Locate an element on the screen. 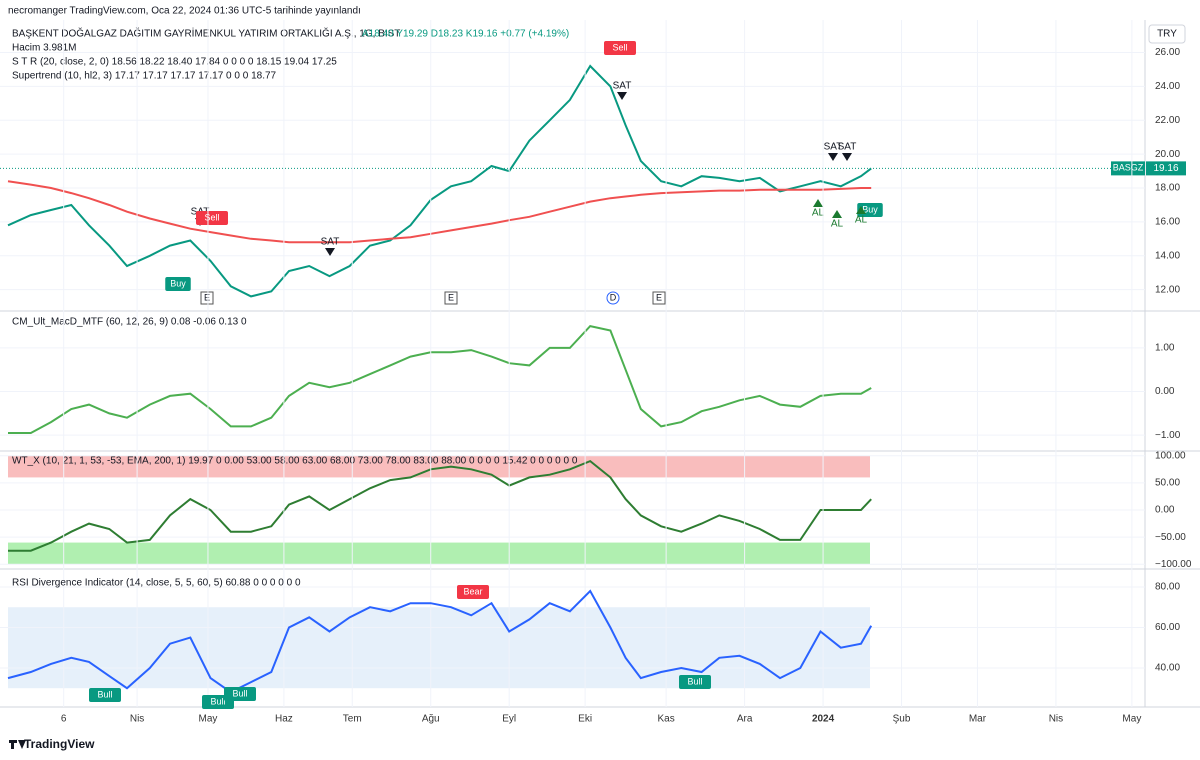 Image resolution: width=1200 pixels, height=760 pixels. last-price-box is located at coordinates (1166, 168).